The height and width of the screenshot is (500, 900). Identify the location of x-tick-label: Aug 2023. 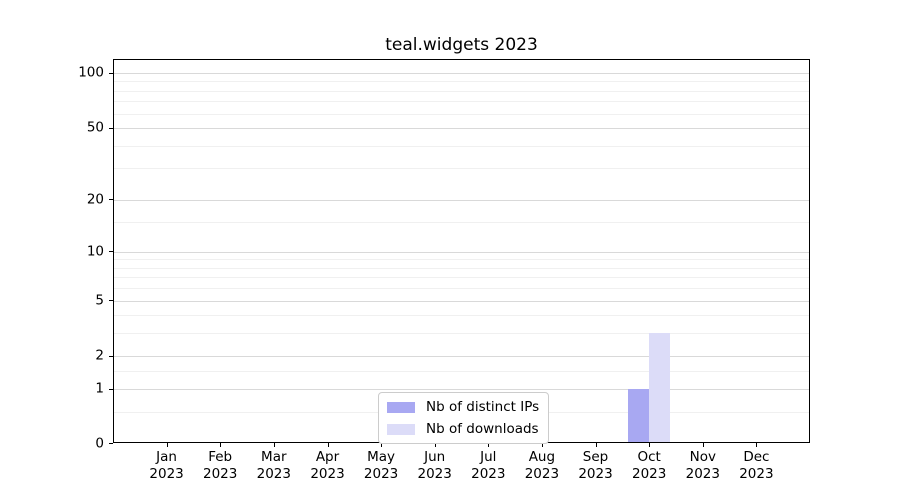
(542, 466).